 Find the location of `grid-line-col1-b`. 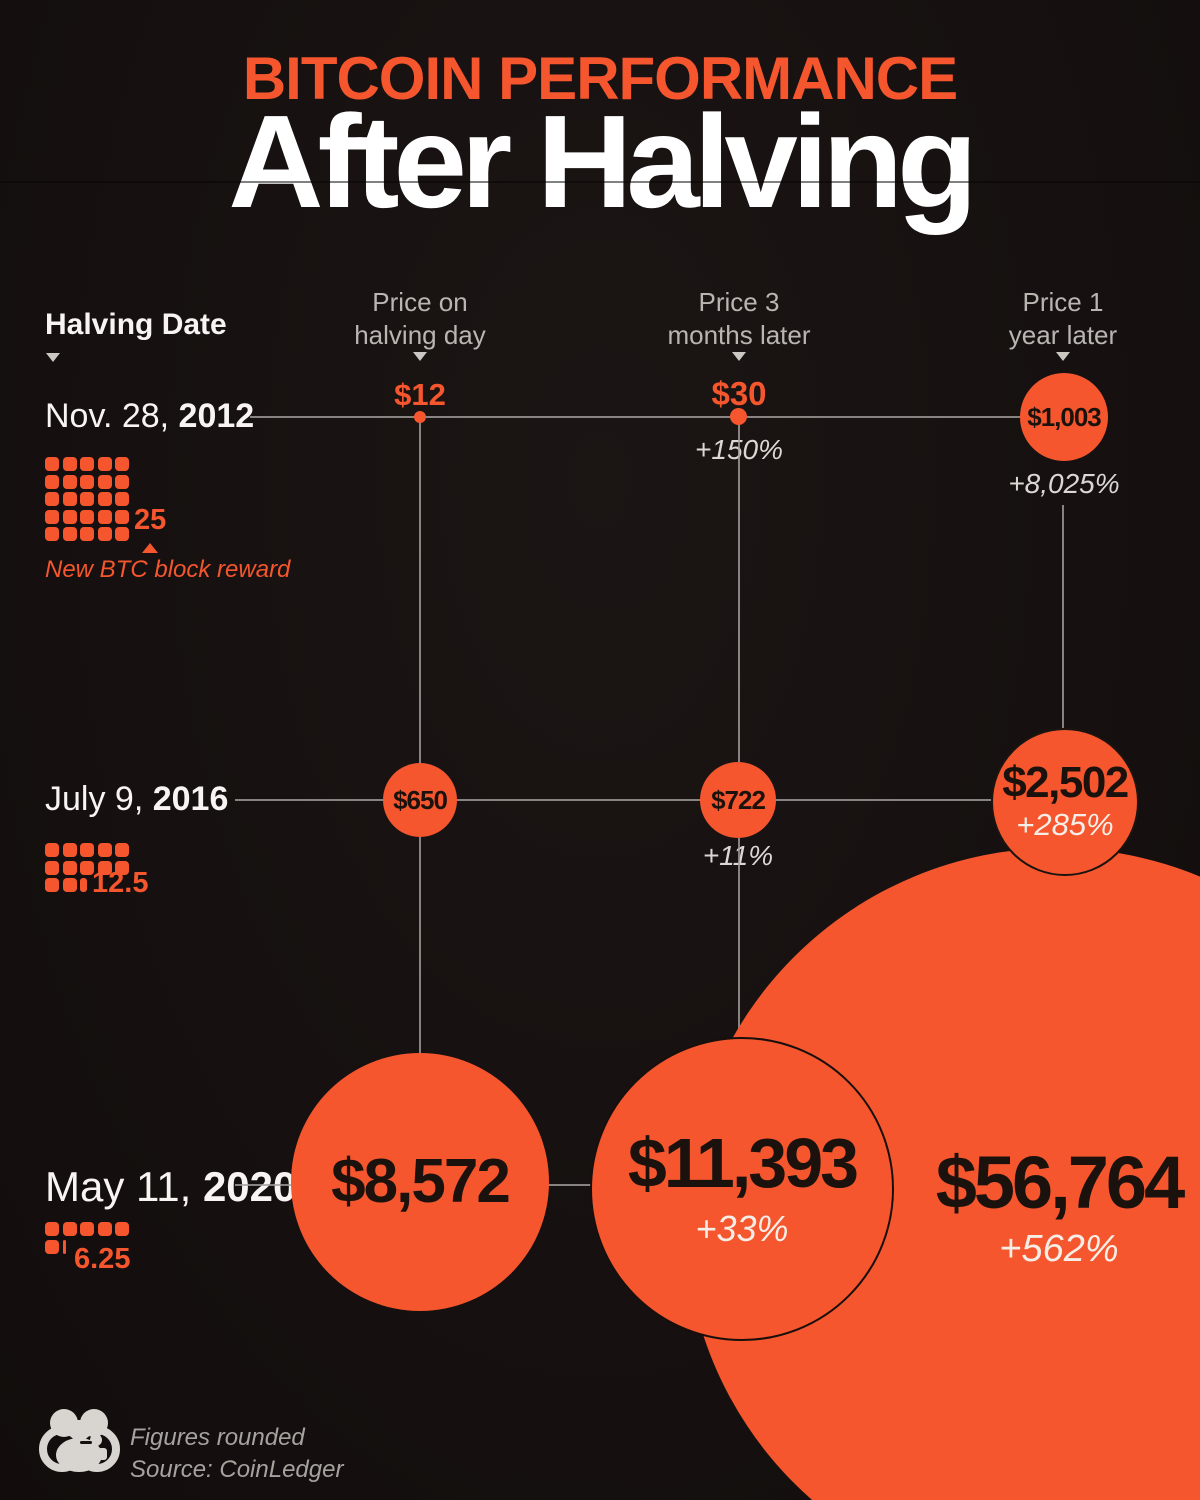

grid-line-col1-b is located at coordinates (420, 945).